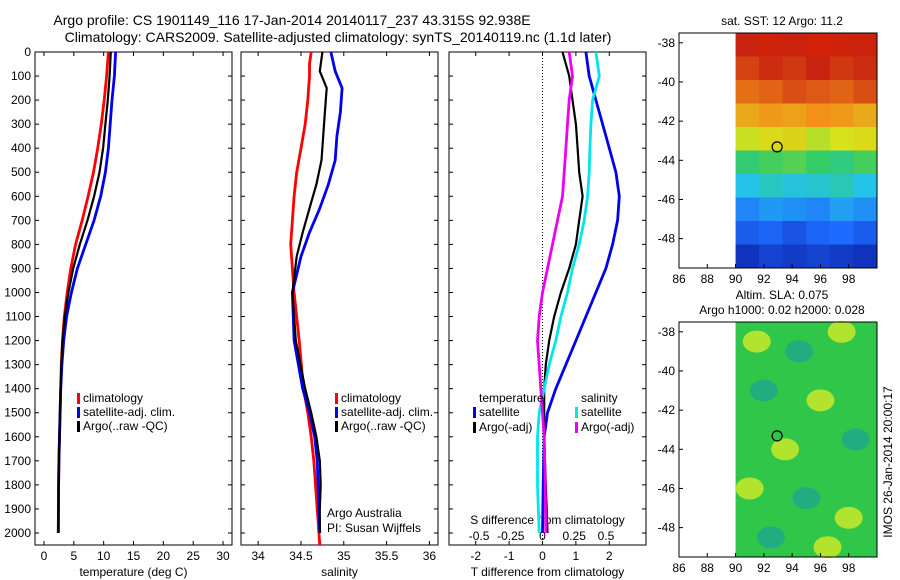 The image size is (900, 580). What do you see at coordinates (792, 568) in the screenshot?
I see `sla-map-xtick-label: 94` at bounding box center [792, 568].